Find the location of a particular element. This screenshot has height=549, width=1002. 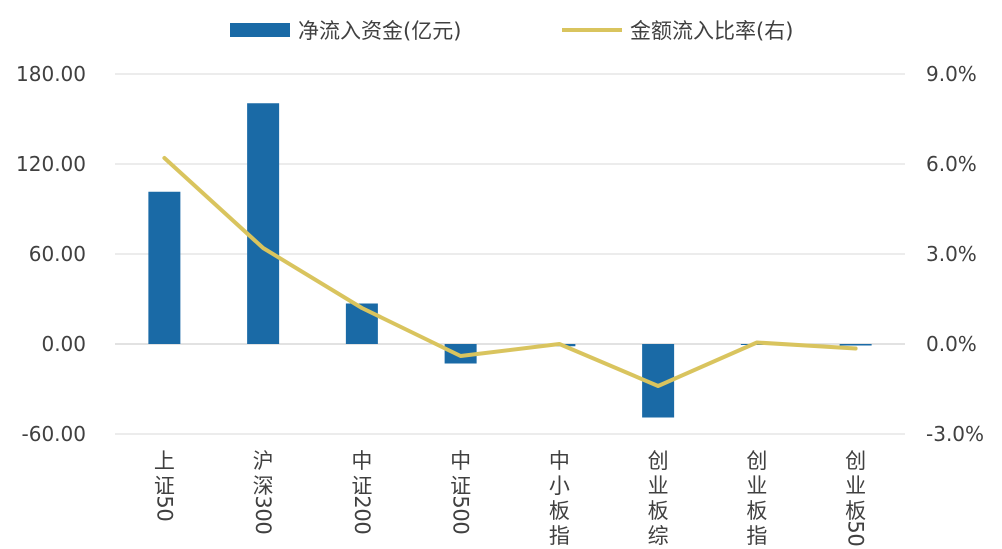

y-axis-right: -3.0% 0.0% 3.0% 6.0% 9.0% is located at coordinates (955, 254).